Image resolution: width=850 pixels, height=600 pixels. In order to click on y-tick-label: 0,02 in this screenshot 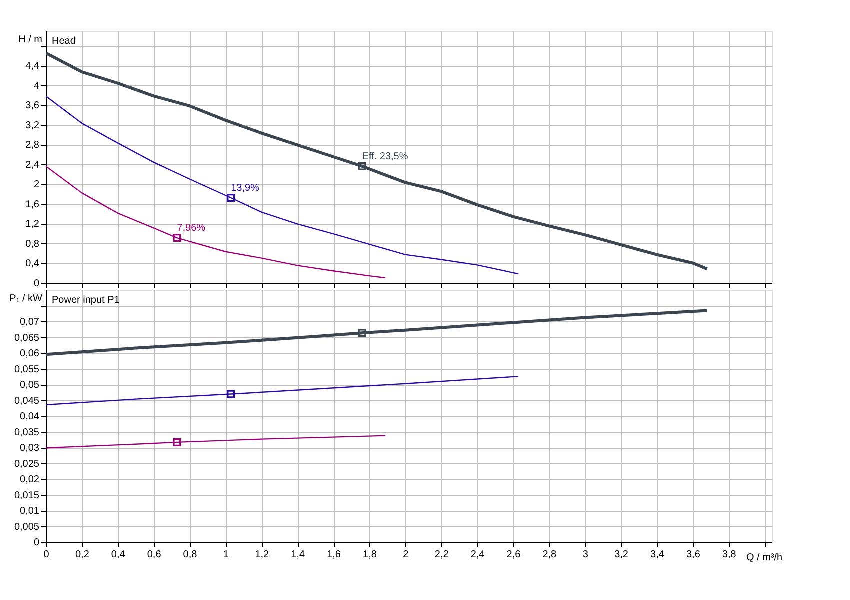, I will do `click(30, 480)`.